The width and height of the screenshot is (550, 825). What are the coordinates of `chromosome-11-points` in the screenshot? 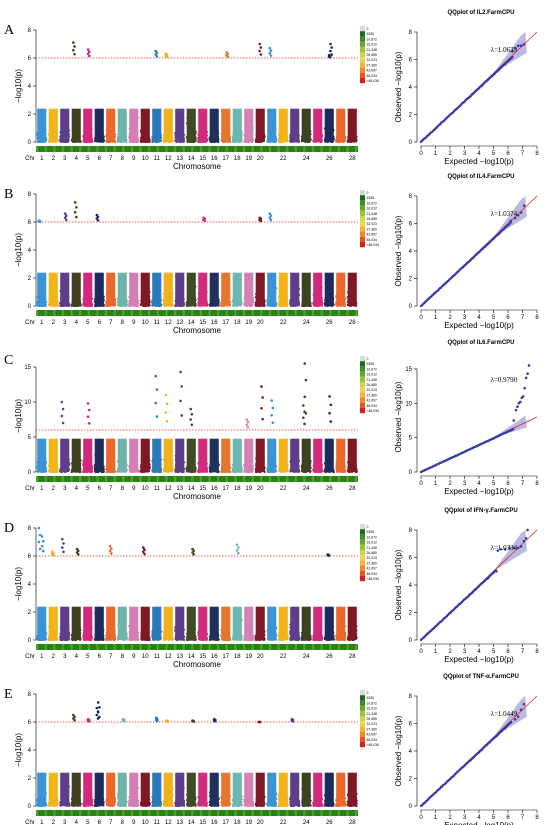 It's located at (157, 126).